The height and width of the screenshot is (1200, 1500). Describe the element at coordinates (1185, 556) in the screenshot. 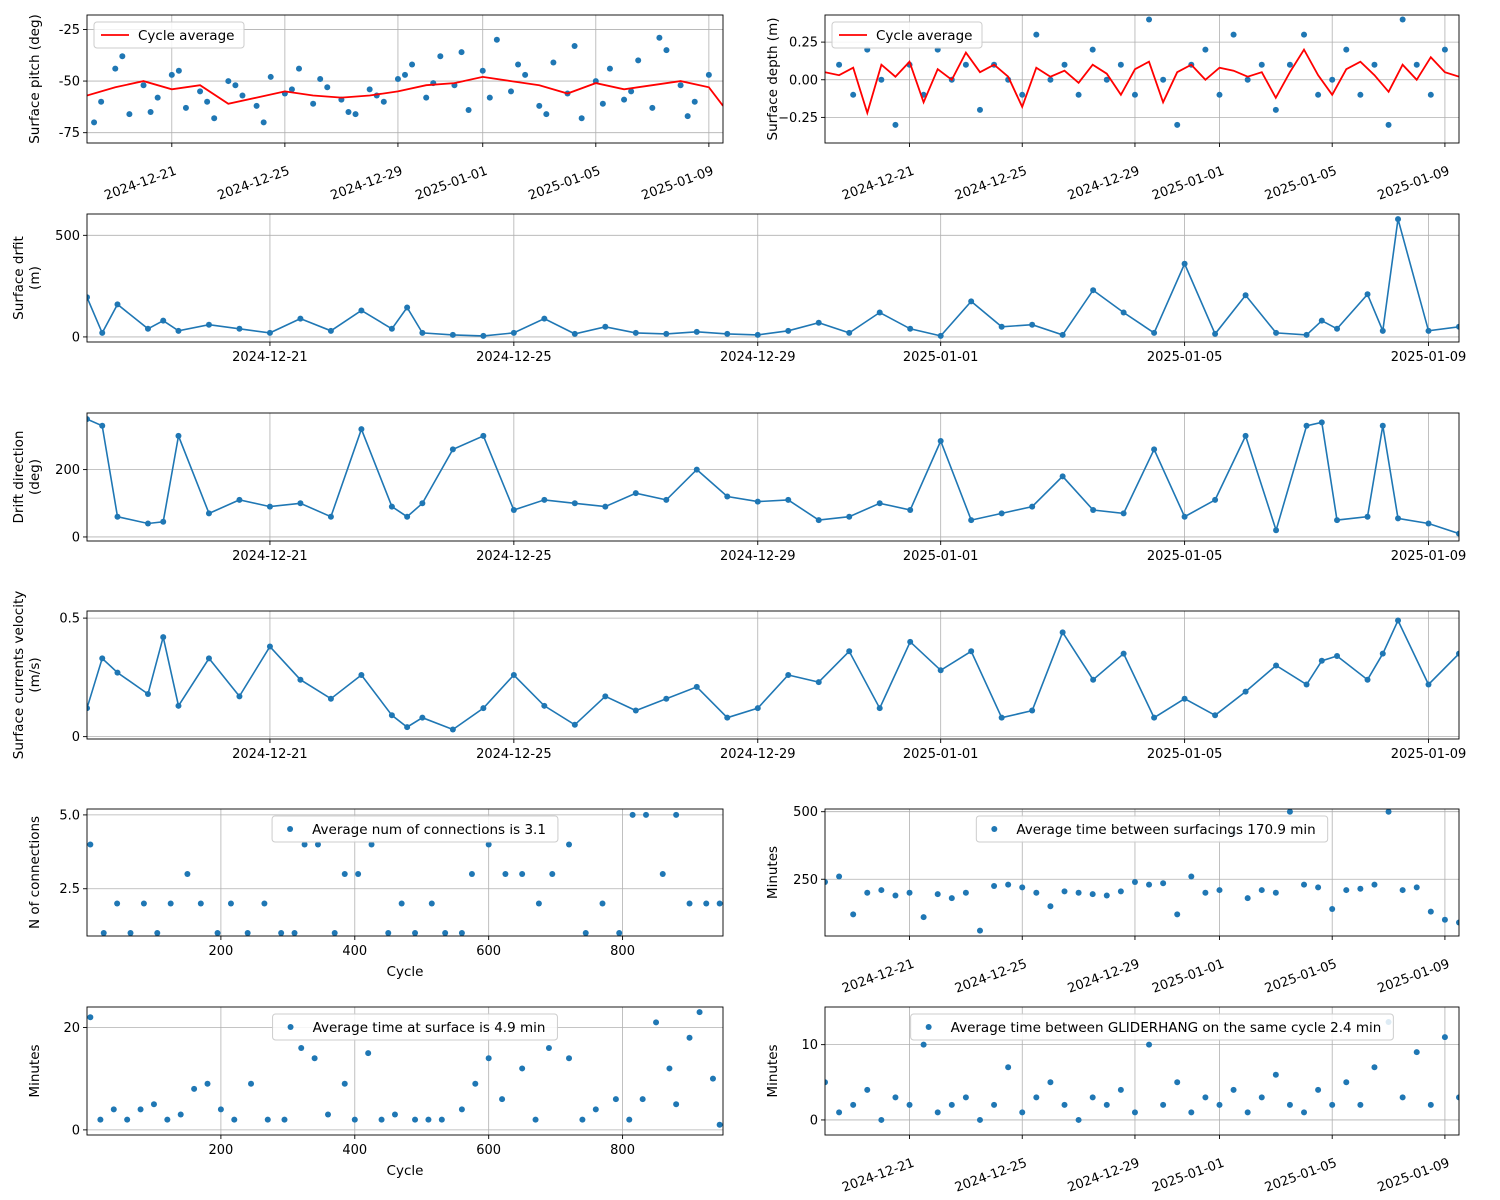

I see `x-tick-label: 2025-01-05` at that location.